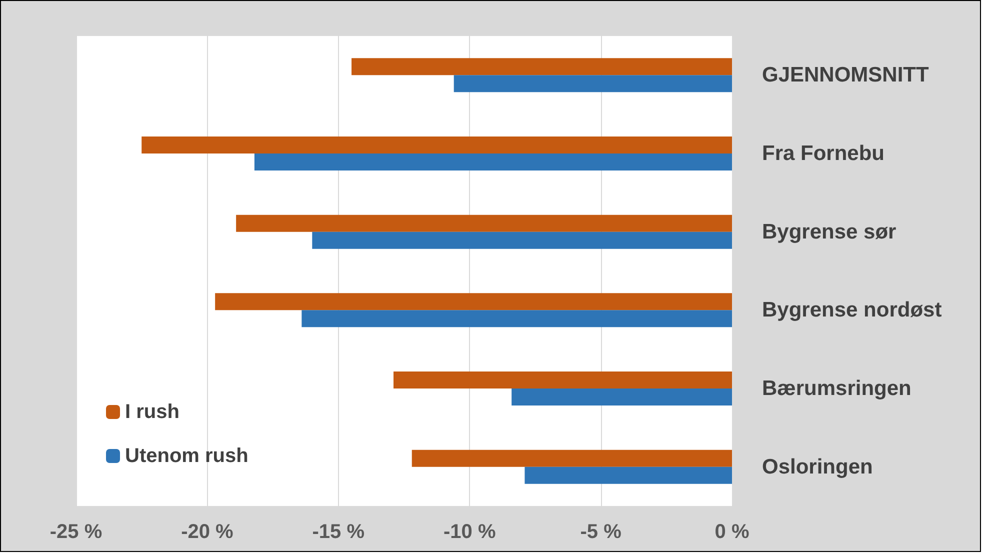 Image resolution: width=983 pixels, height=554 pixels. Describe the element at coordinates (338, 532) in the screenshot. I see `x-tick-label: -15 %` at that location.